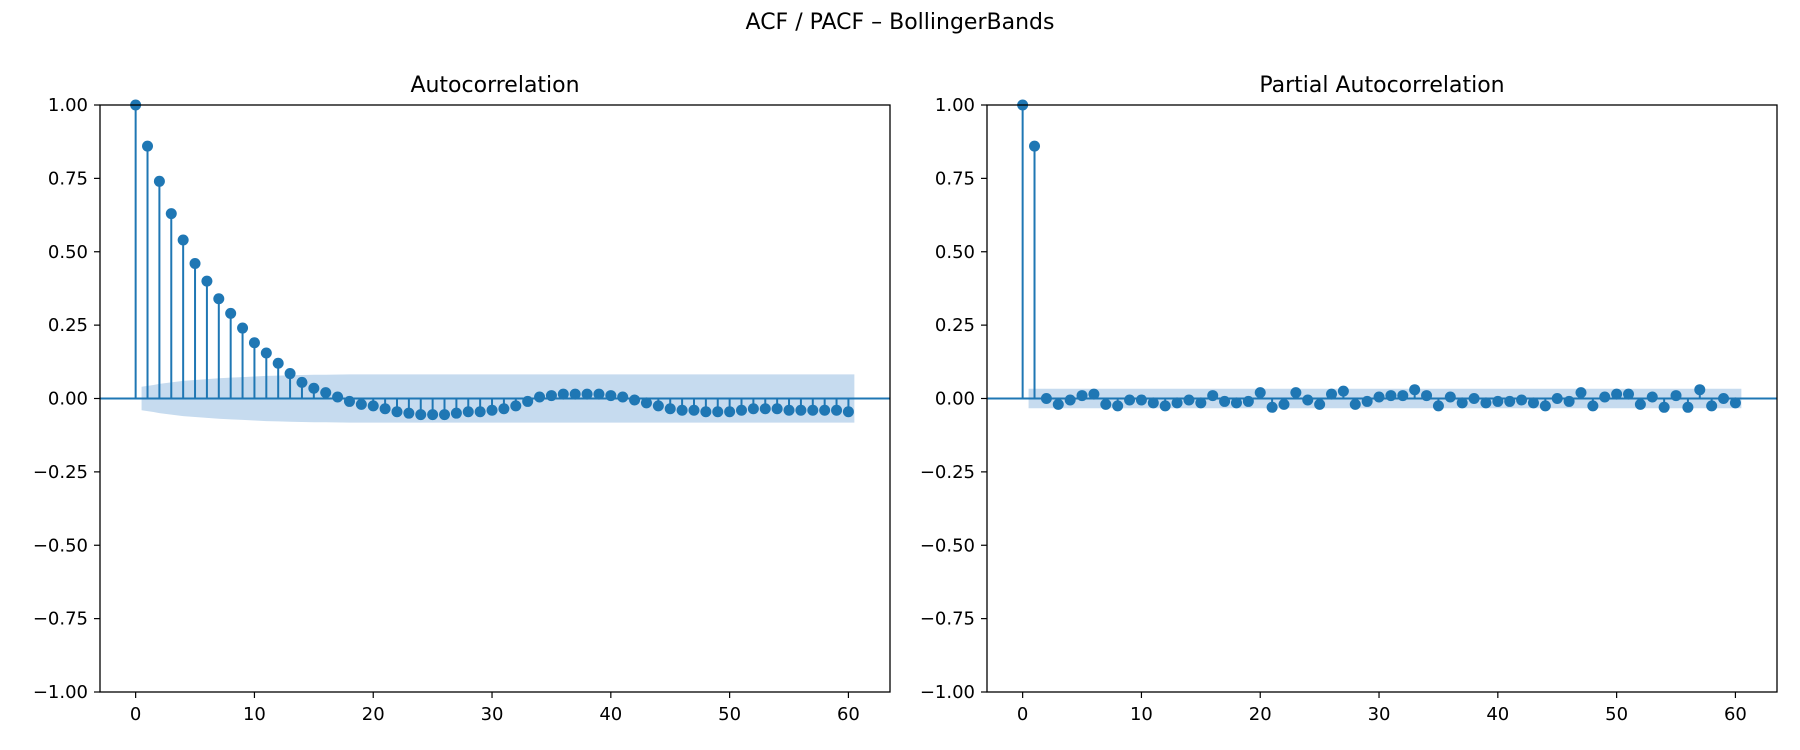 The height and width of the screenshot is (750, 1800). I want to click on pacf-ytick-label: −0.25, so click(947, 472).